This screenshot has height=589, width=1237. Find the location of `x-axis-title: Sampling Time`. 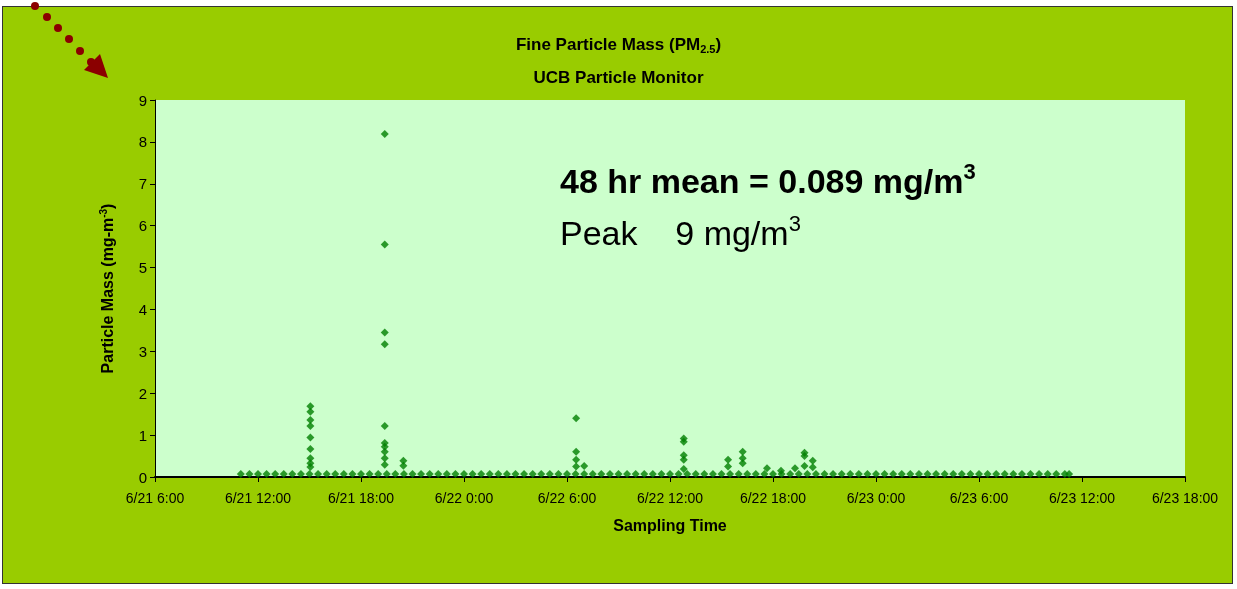

x-axis-title: Sampling Time is located at coordinates (670, 525).